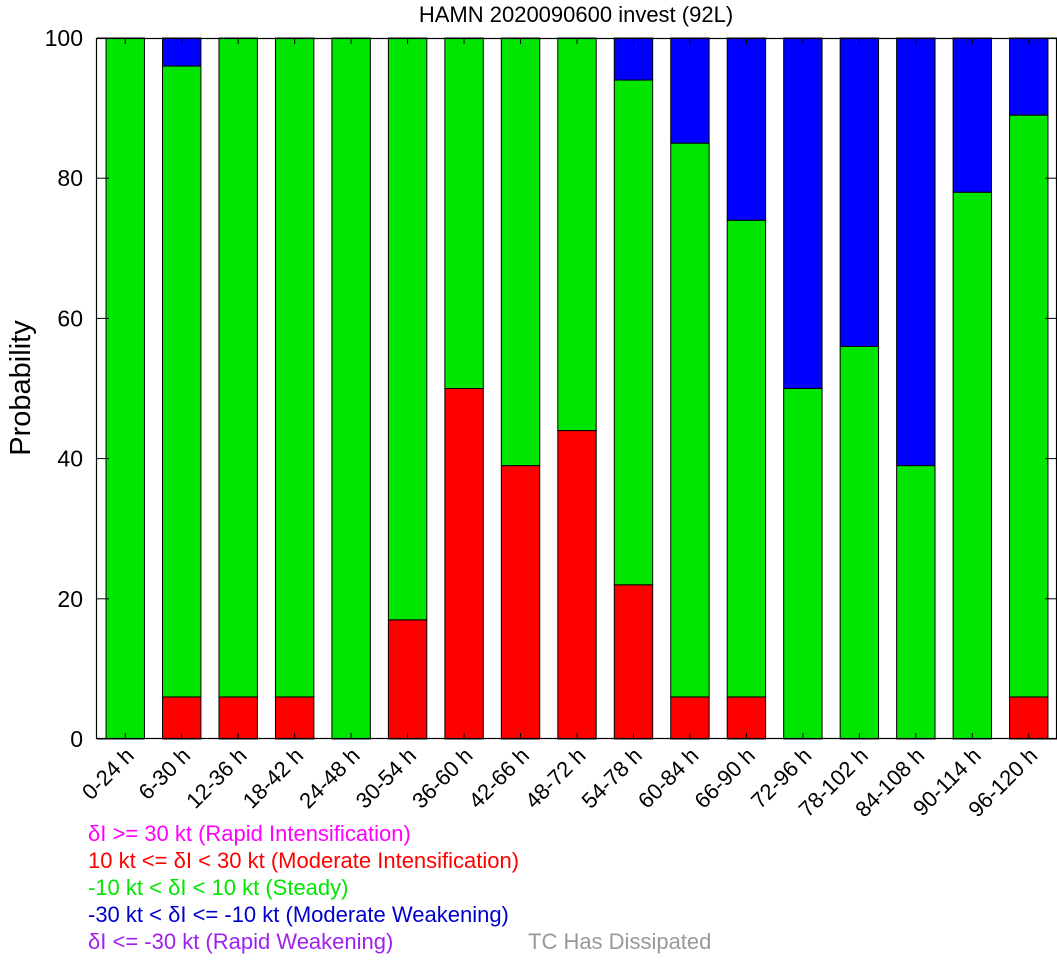  Describe the element at coordinates (70, 599) in the screenshot. I see `y-tick-label: 20` at that location.